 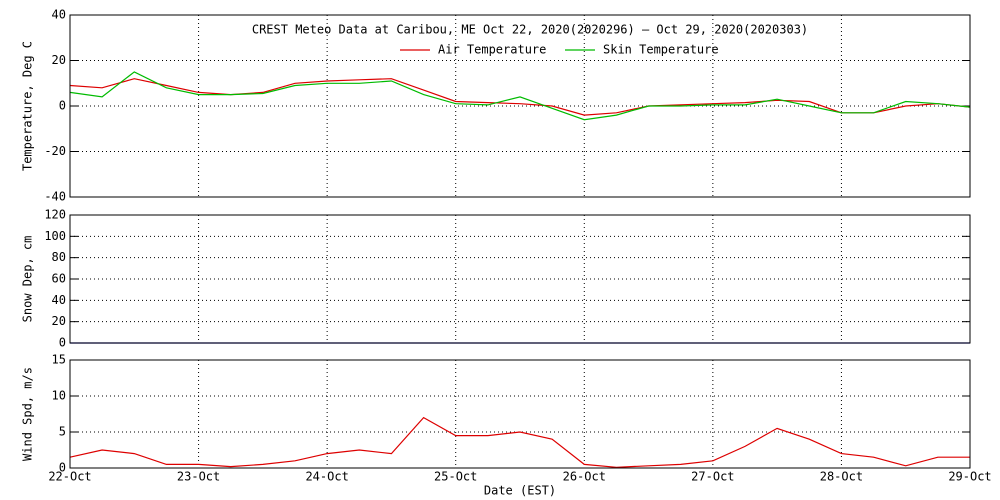 I want to click on y-tick-label: 80, so click(x=59, y=257).